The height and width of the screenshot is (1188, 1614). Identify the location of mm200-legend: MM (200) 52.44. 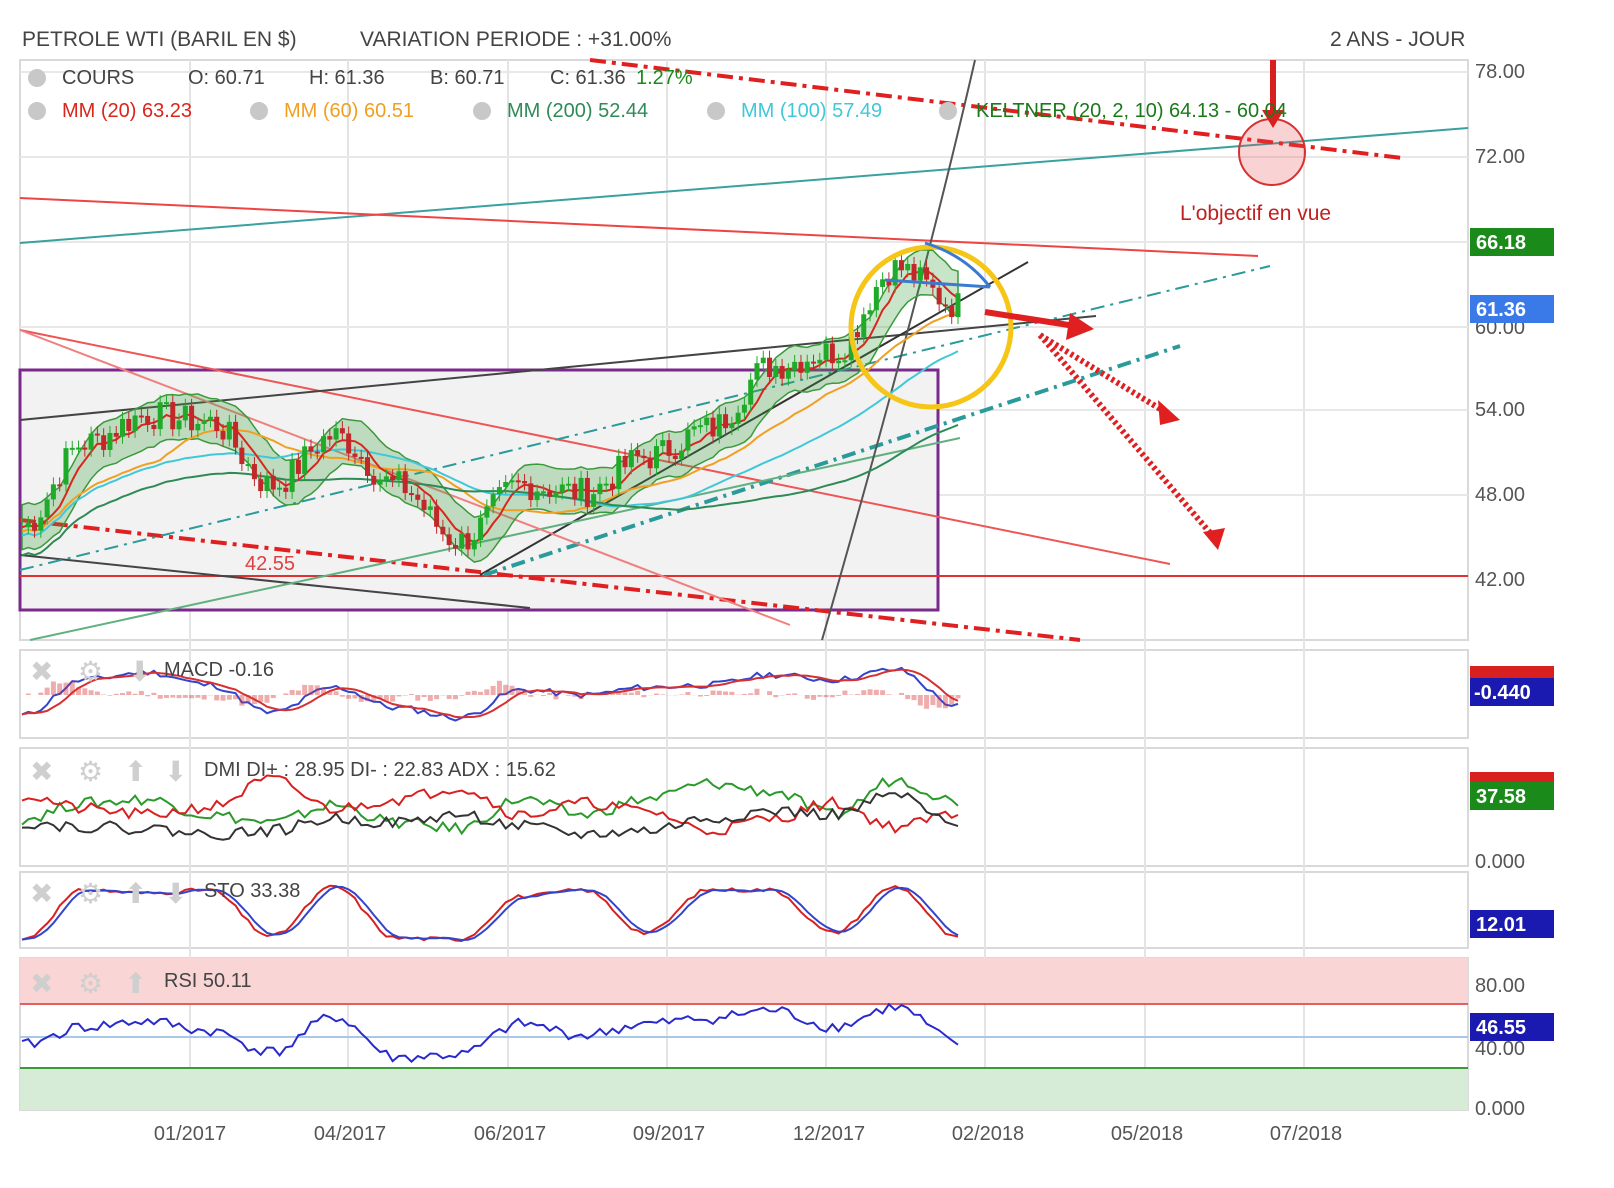
(578, 111).